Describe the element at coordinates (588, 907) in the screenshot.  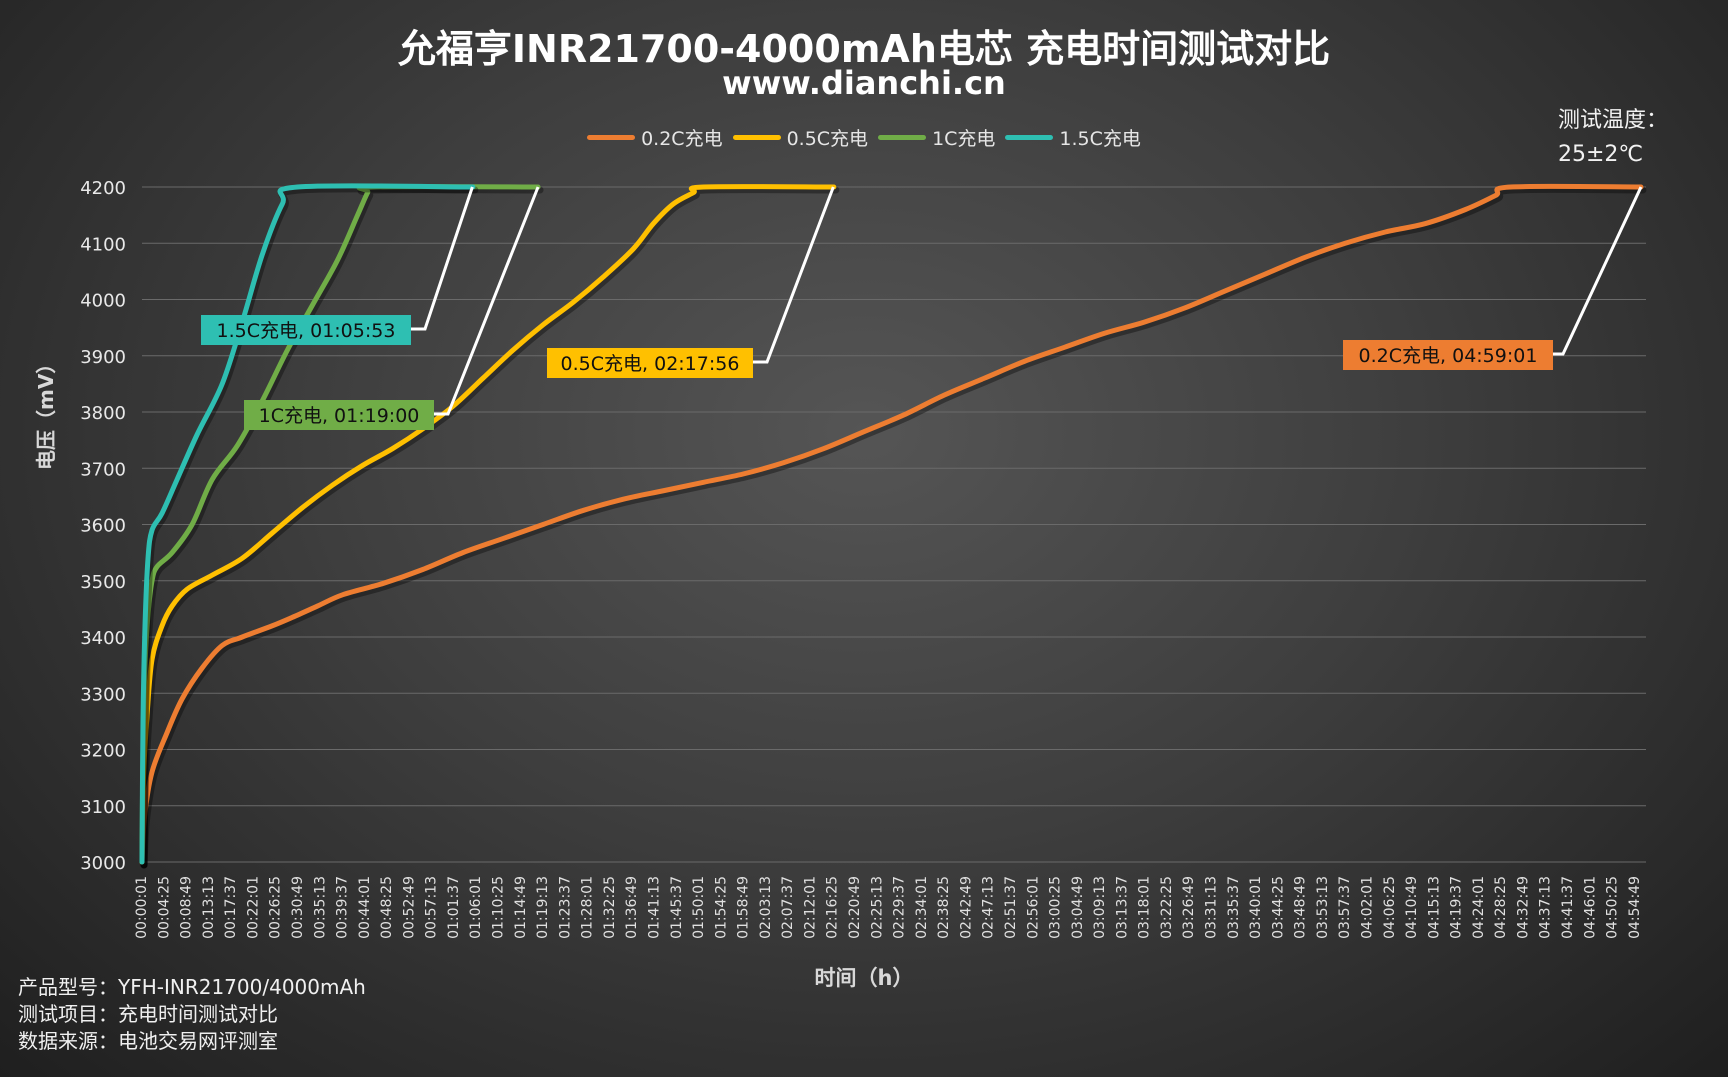
I see `x-tick-label: 01:28:01` at that location.